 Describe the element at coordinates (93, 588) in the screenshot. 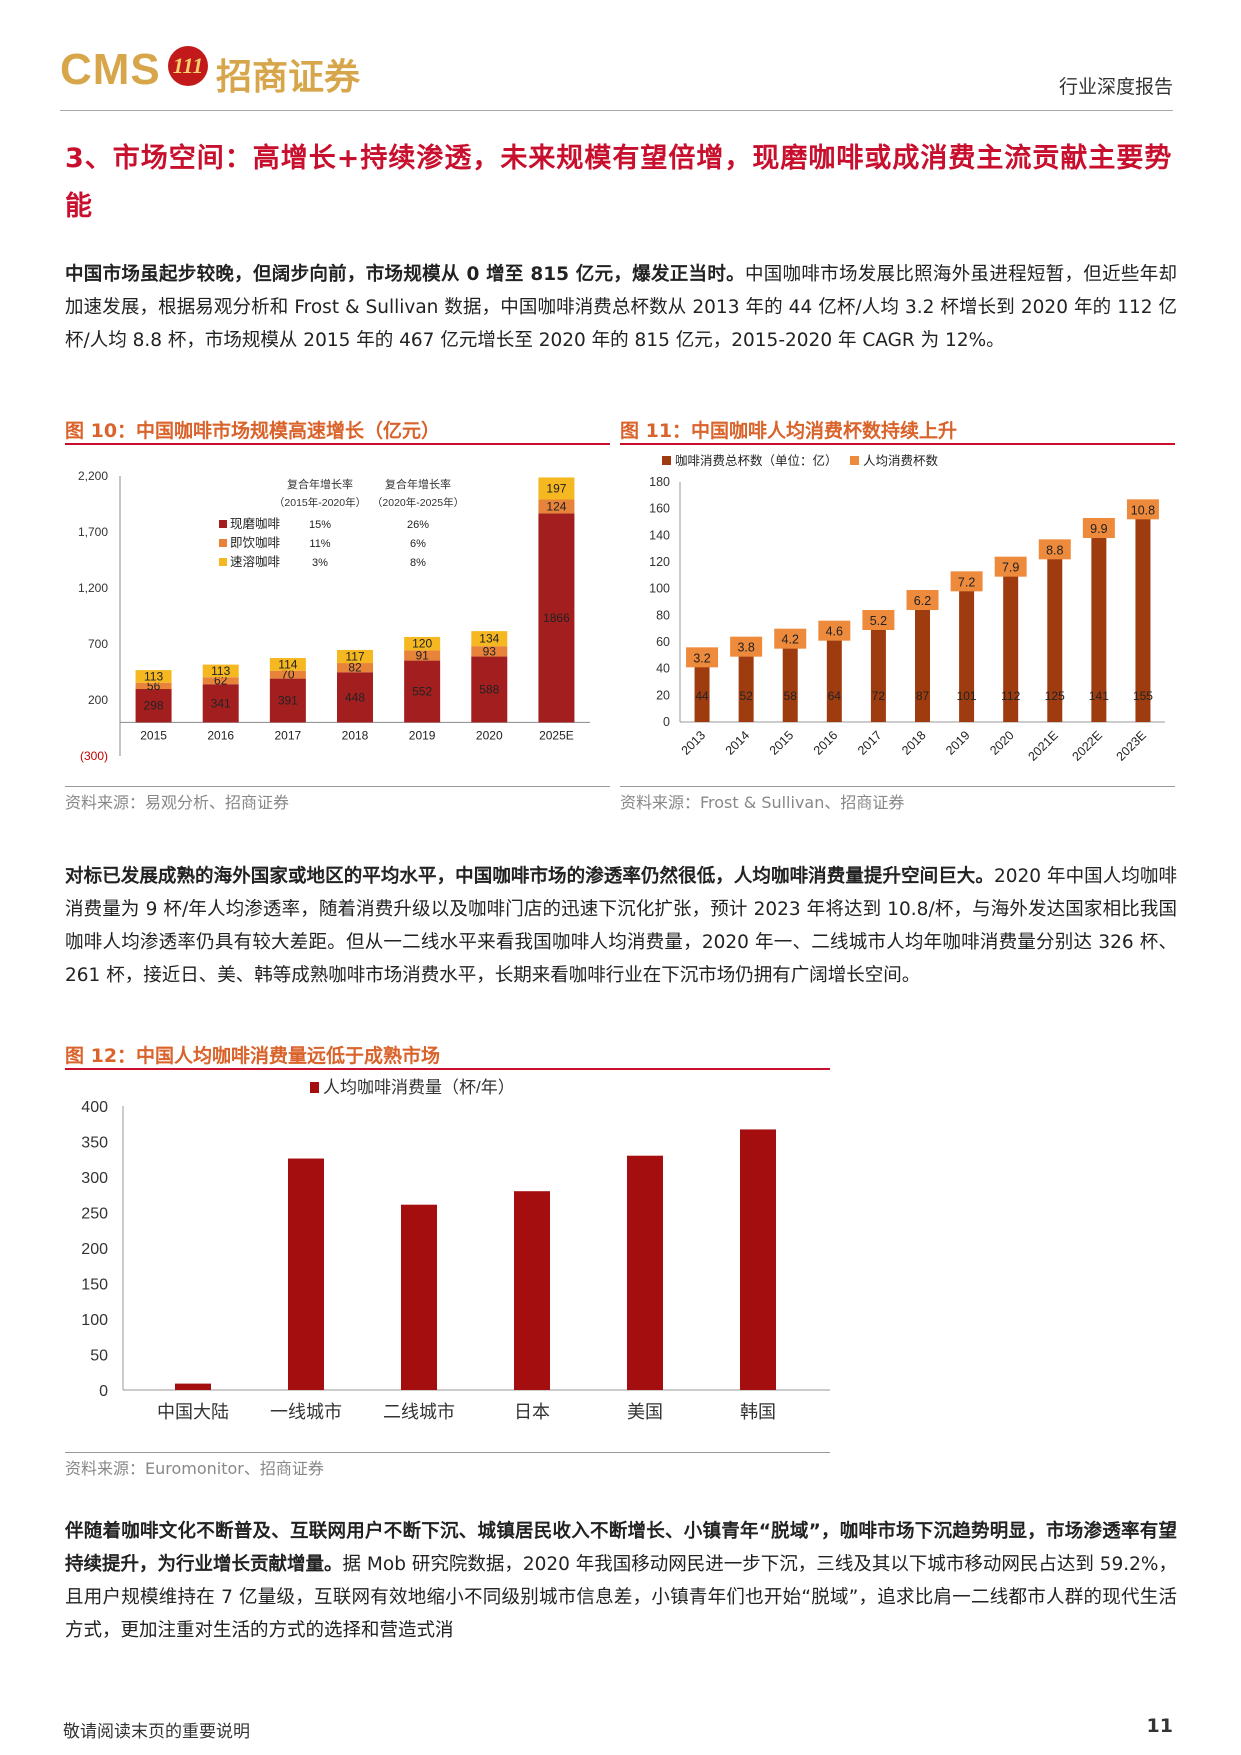

I see `y-tick-label: 1,200` at that location.